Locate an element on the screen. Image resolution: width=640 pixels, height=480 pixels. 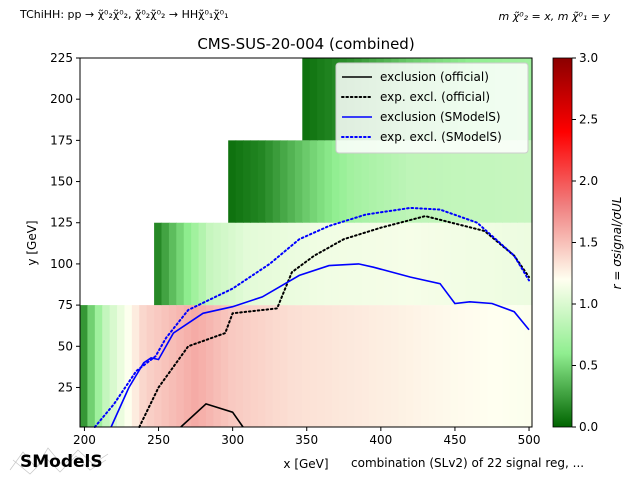
colorbar is located at coordinates (562, 242).